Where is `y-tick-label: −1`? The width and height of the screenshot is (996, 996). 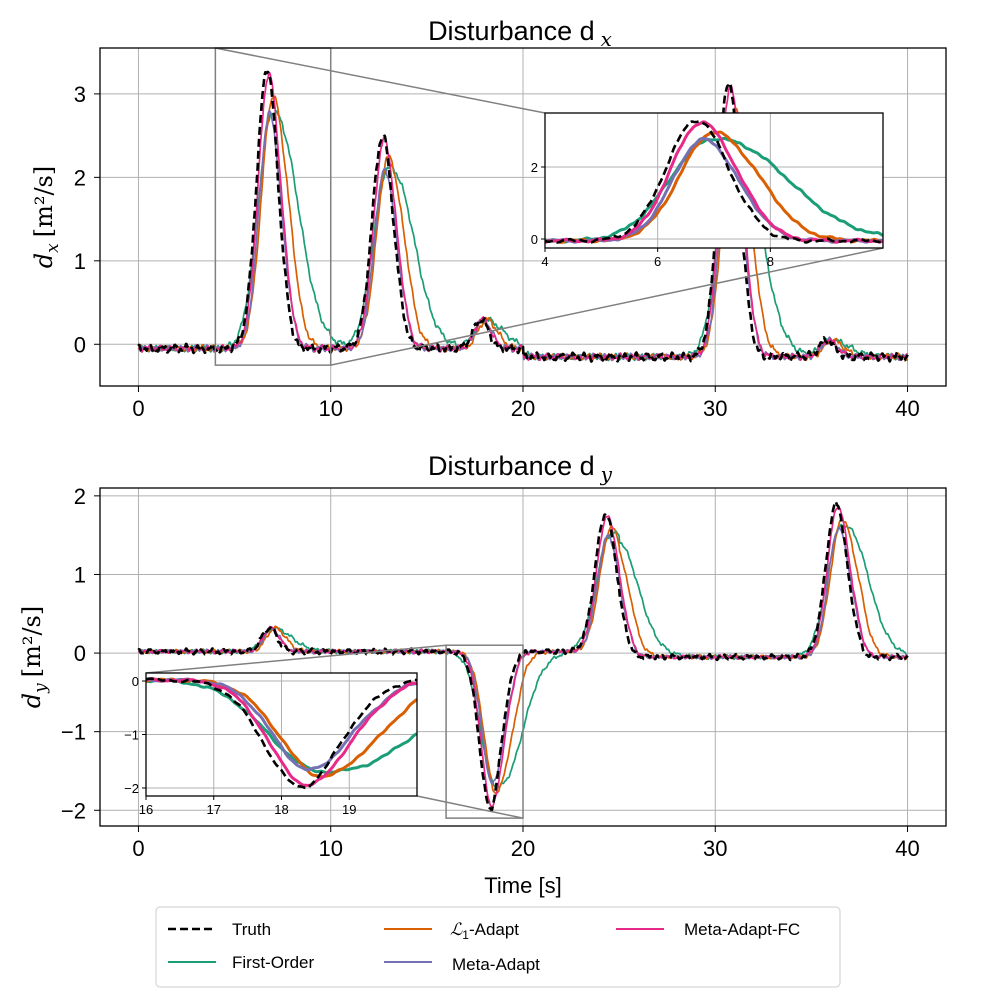 y-tick-label: −1 is located at coordinates (73, 732).